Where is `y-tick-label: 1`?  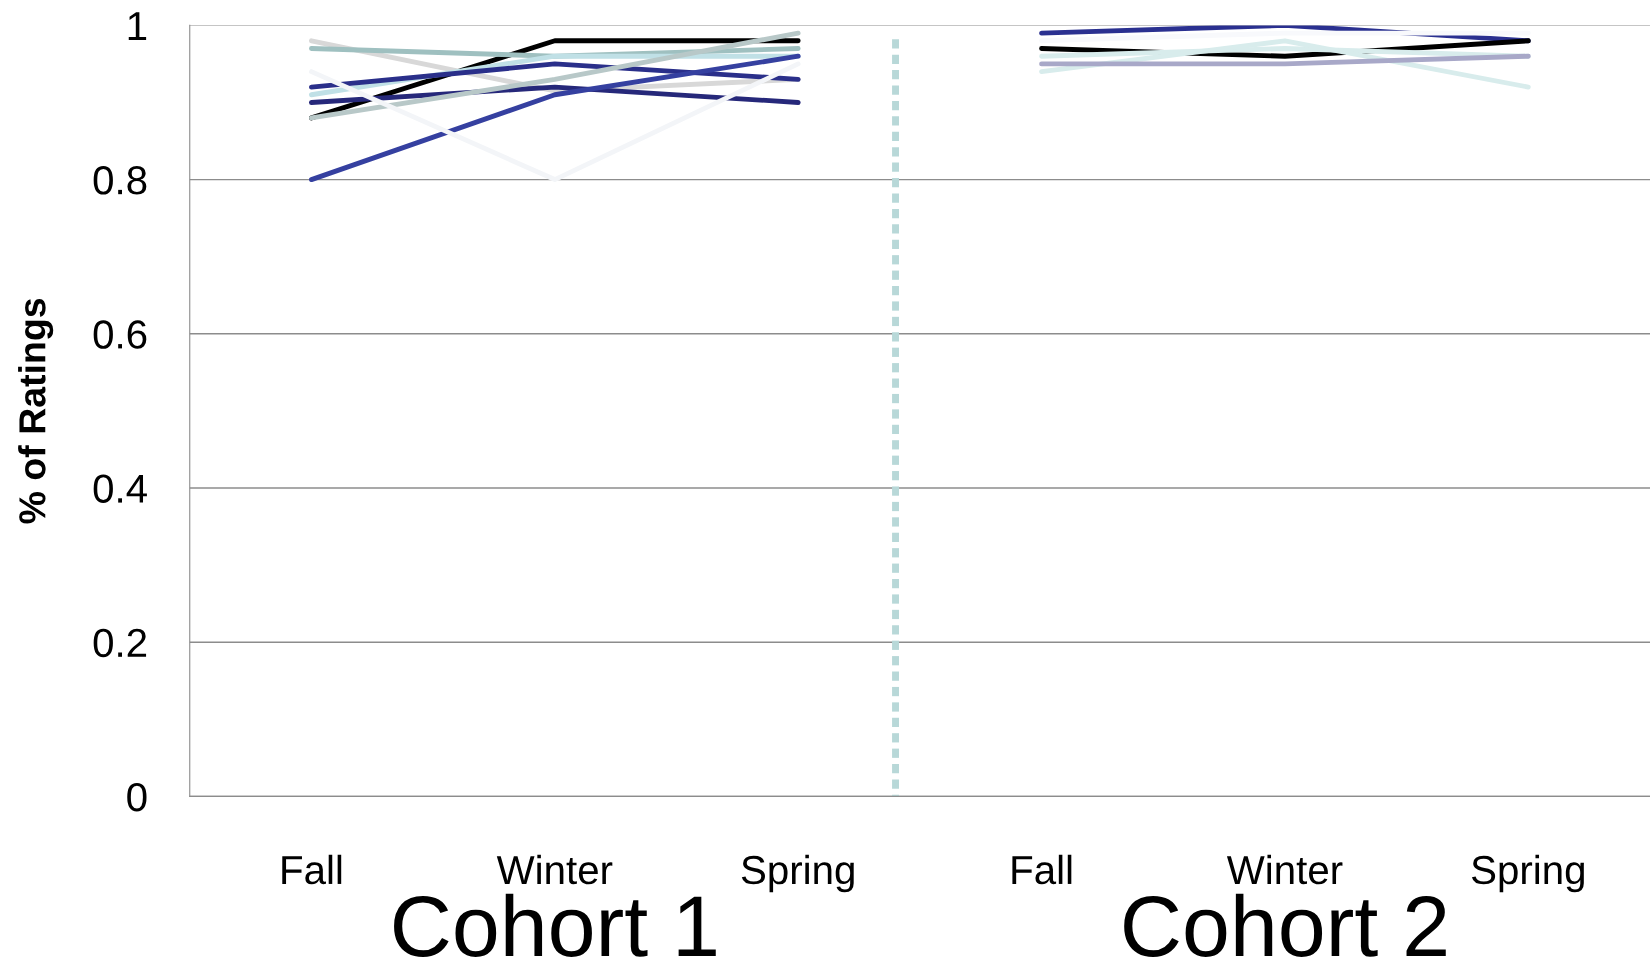 y-tick-label: 1 is located at coordinates (137, 26).